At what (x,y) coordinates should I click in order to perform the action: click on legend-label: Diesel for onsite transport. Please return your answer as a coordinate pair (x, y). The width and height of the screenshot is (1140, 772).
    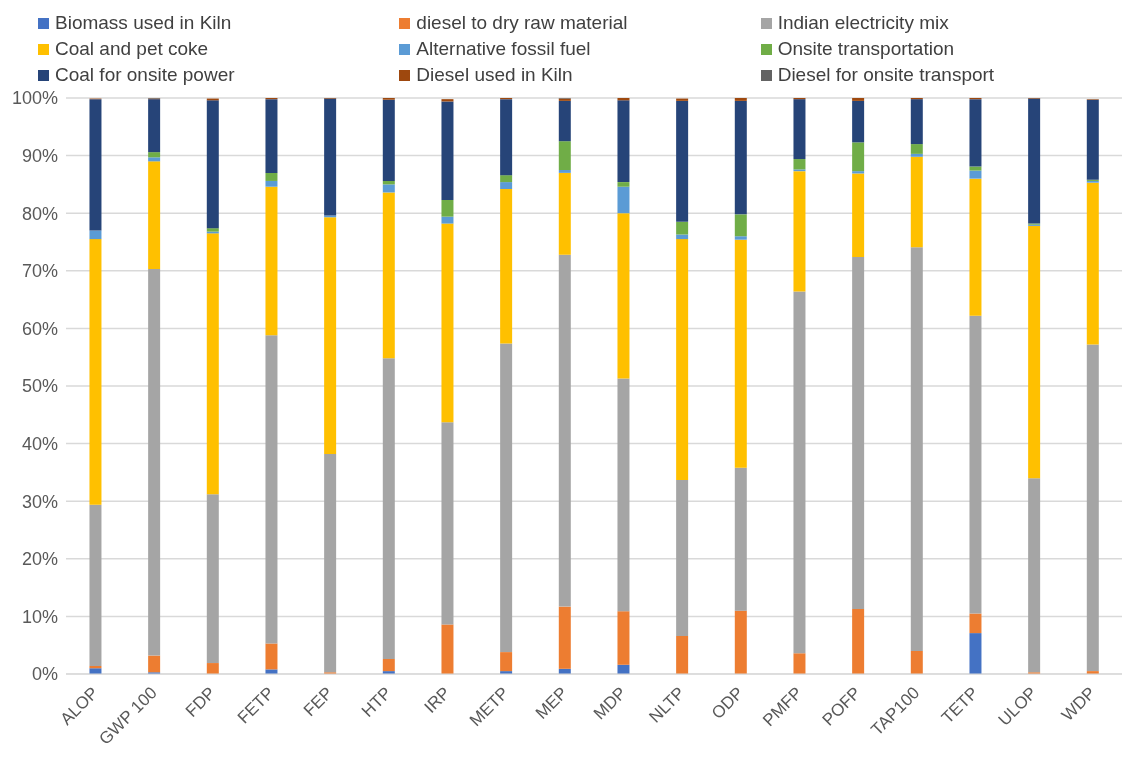
    Looking at the image, I should click on (886, 75).